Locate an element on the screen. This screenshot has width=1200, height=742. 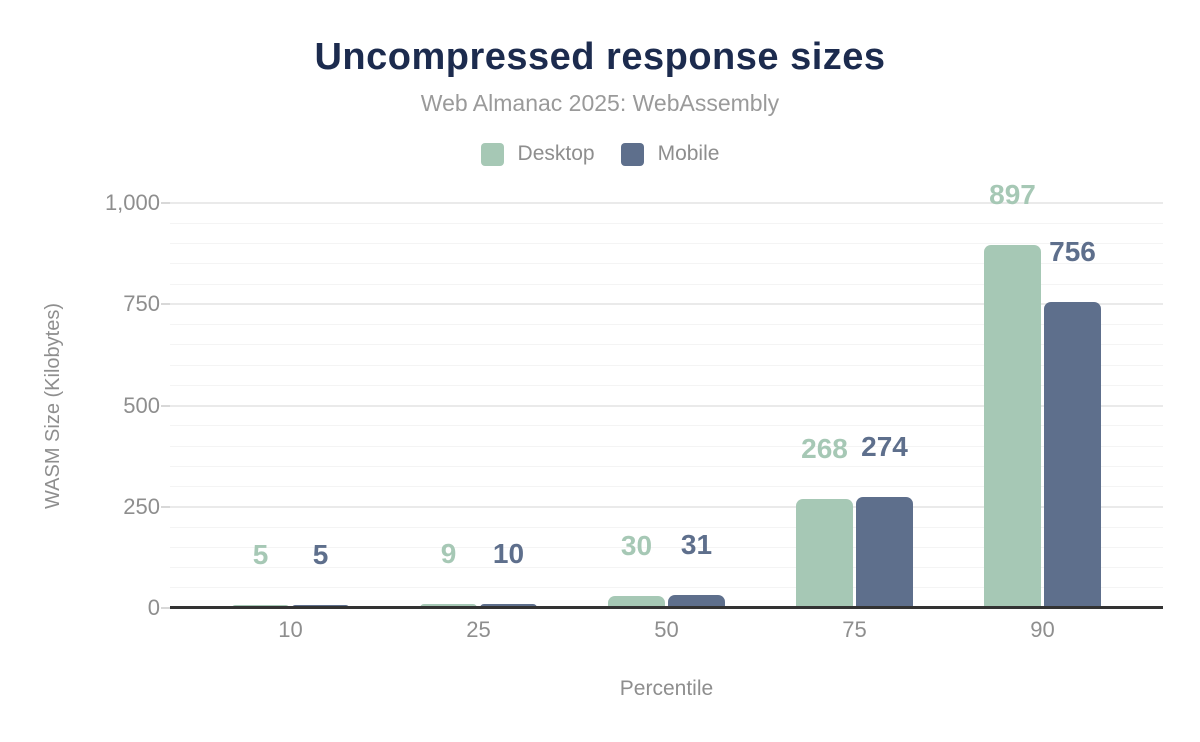
y-tick-label: 1,000 is located at coordinates (132, 202).